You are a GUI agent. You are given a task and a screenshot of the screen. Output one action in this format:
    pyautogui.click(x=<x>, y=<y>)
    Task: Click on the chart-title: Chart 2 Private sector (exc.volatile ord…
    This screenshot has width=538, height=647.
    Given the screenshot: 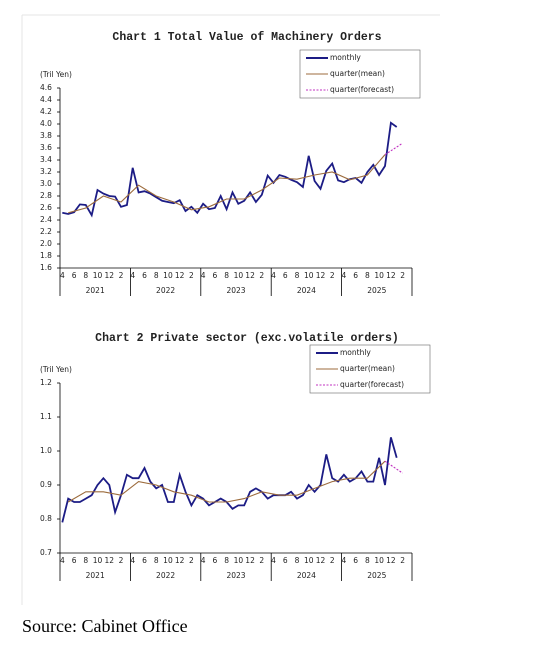 What is the action you would take?
    pyautogui.click(x=247, y=338)
    